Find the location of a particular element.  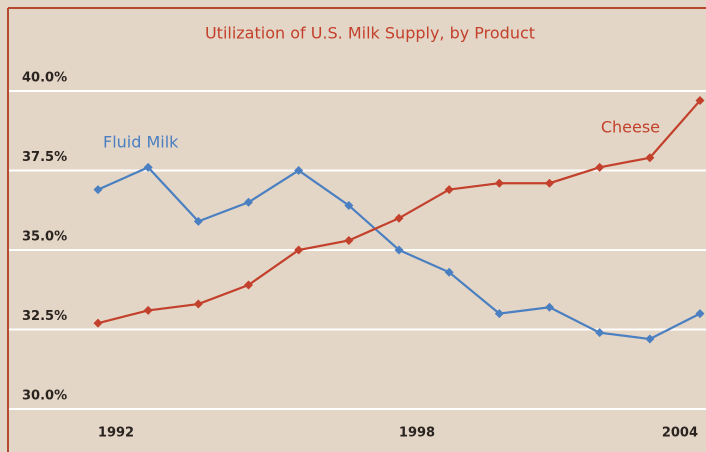

series-label: Fluid Milk is located at coordinates (141, 142).